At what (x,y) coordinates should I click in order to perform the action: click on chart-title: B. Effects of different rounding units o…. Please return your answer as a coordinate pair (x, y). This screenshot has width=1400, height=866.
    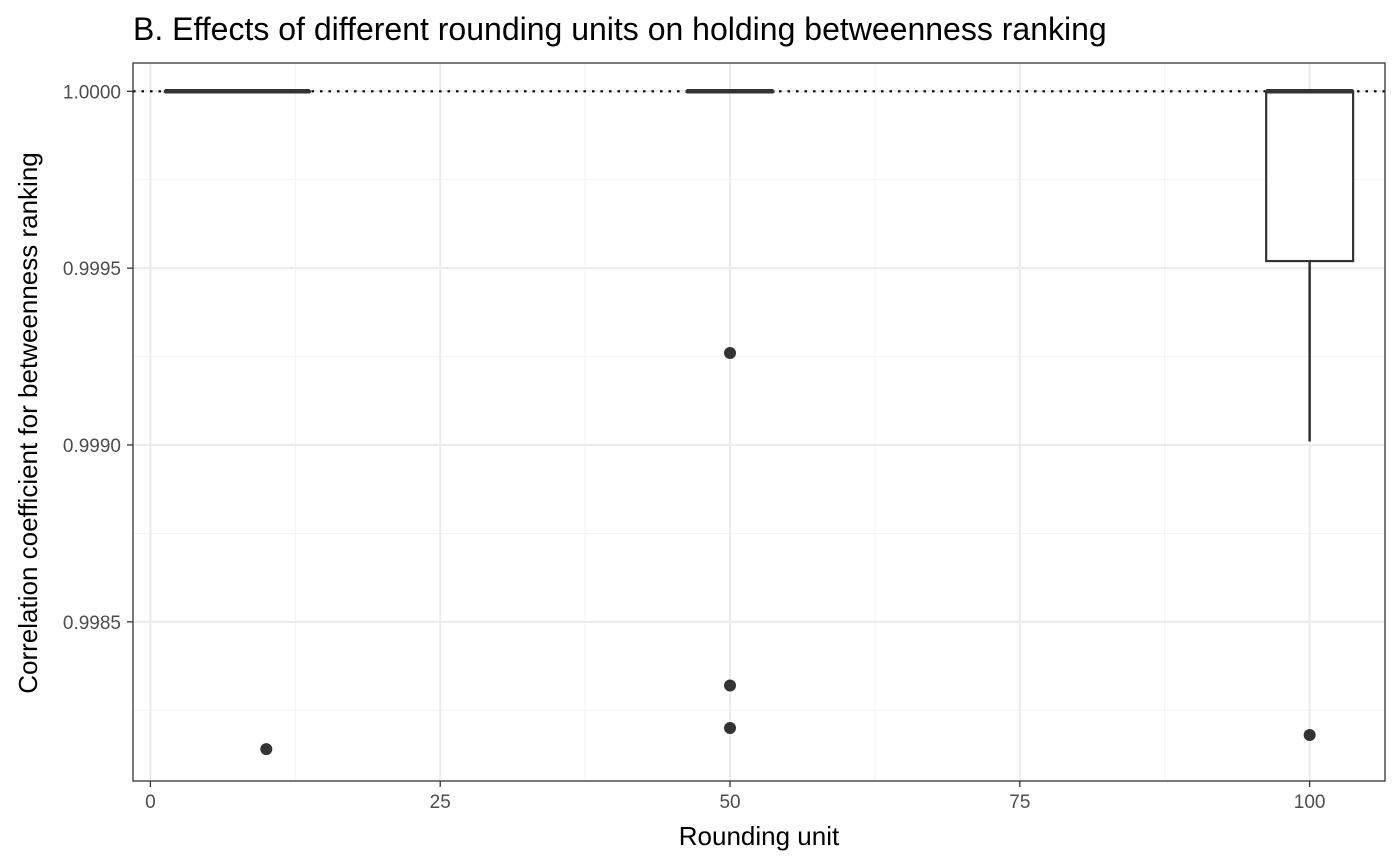
    Looking at the image, I should click on (620, 29).